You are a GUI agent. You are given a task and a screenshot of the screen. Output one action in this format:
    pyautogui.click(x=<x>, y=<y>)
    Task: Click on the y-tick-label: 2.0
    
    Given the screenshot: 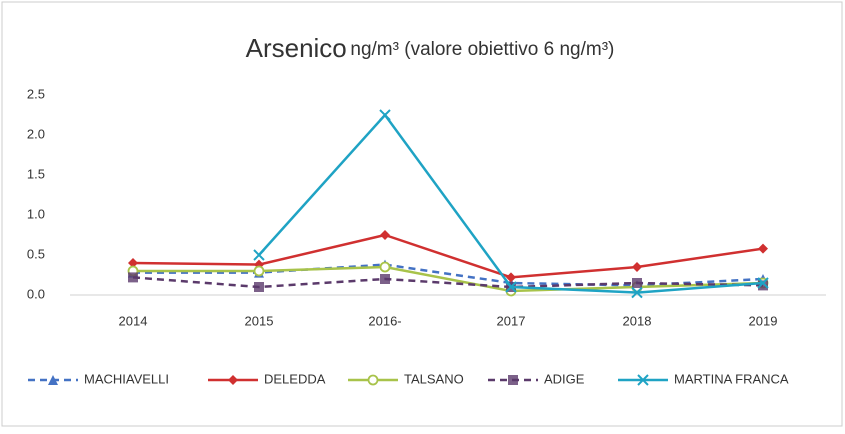 What is the action you would take?
    pyautogui.click(x=36, y=133)
    